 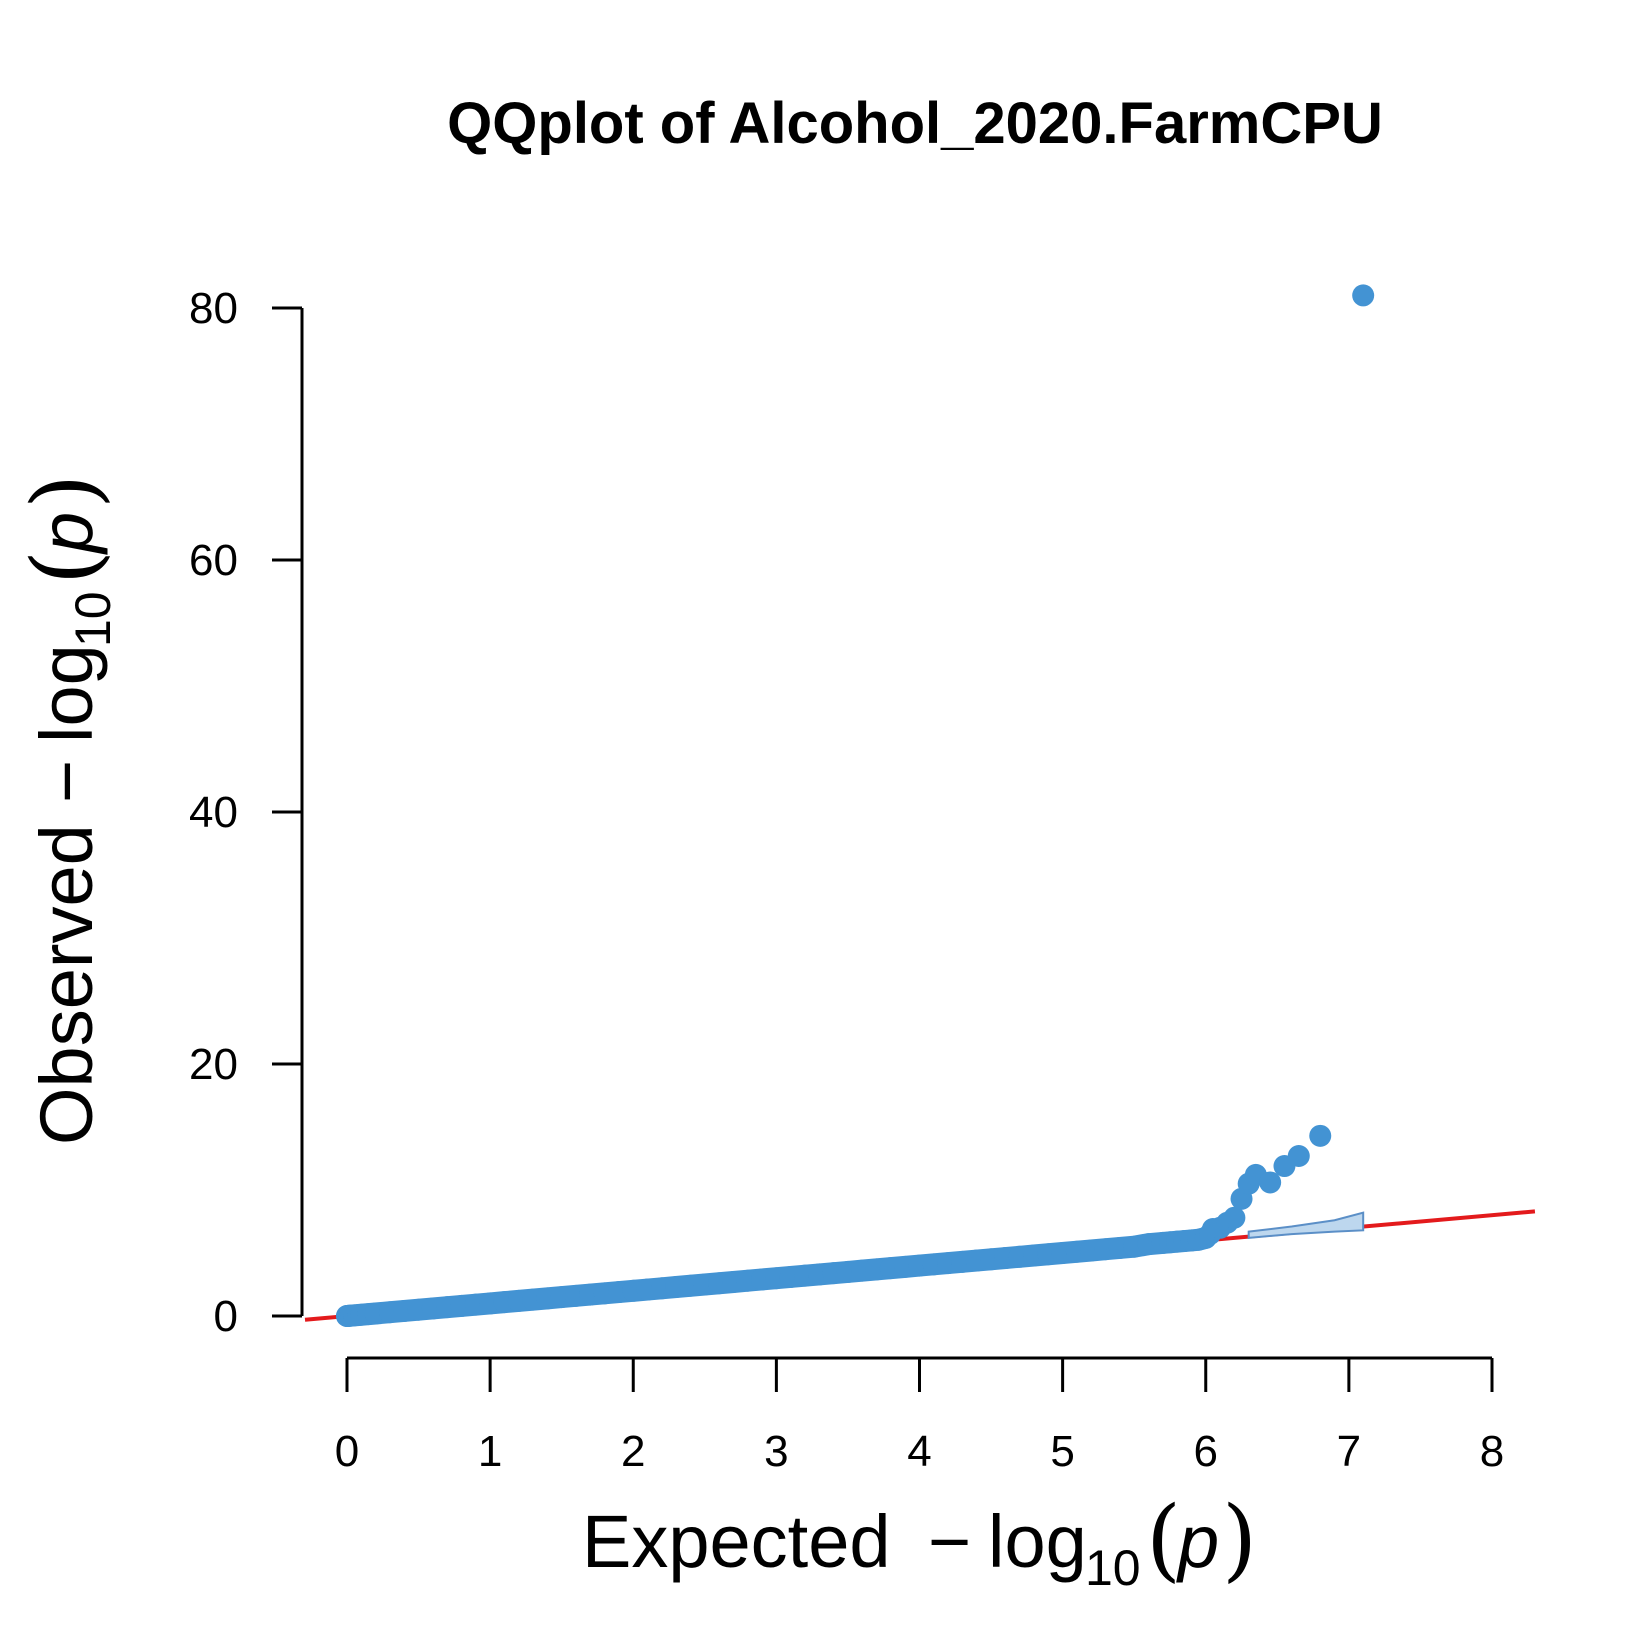 I want to click on x-tick-label: 4, so click(x=919, y=1451).